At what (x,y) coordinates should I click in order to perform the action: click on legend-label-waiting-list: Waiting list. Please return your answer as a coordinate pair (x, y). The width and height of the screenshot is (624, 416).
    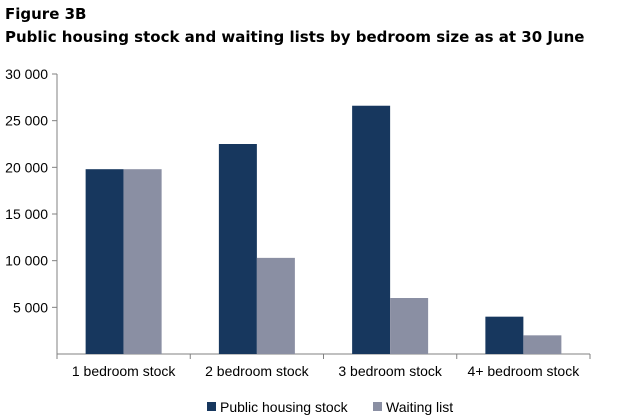
    Looking at the image, I should click on (419, 407).